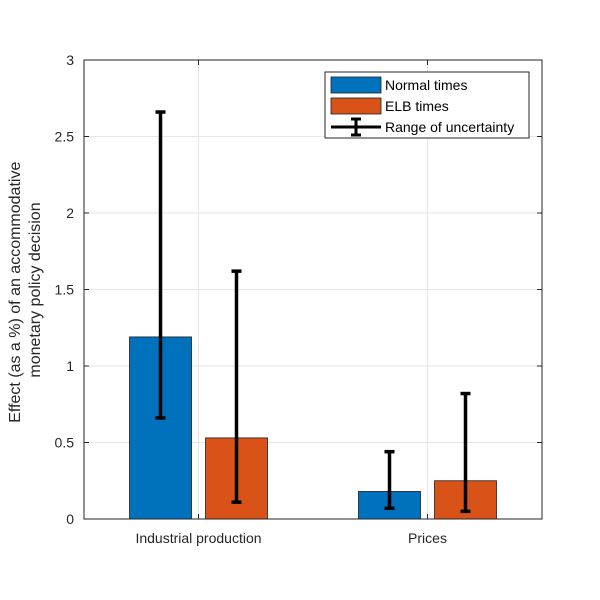  I want to click on legend-swatch-elb-times, so click(356, 106).